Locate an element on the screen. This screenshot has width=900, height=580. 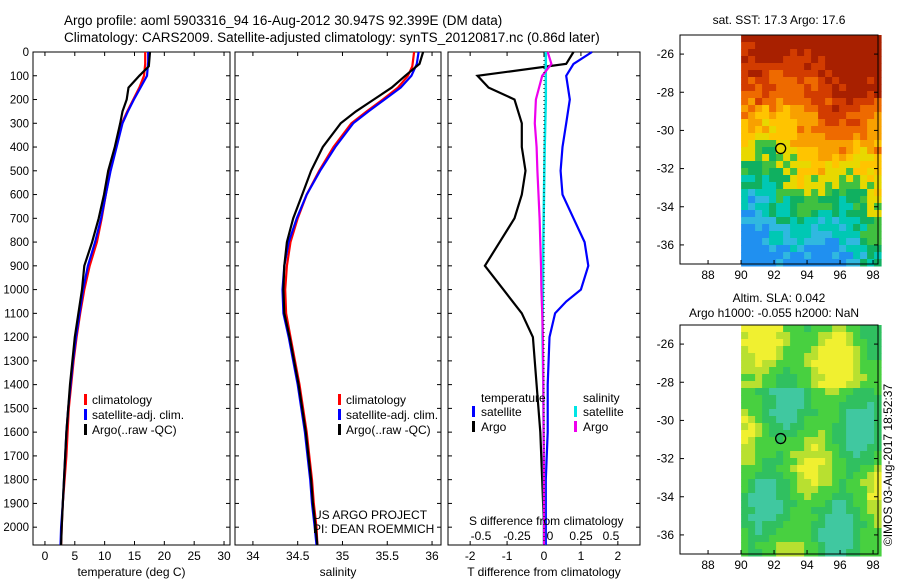
legend-diff-swatch is located at coordinates (473, 426).